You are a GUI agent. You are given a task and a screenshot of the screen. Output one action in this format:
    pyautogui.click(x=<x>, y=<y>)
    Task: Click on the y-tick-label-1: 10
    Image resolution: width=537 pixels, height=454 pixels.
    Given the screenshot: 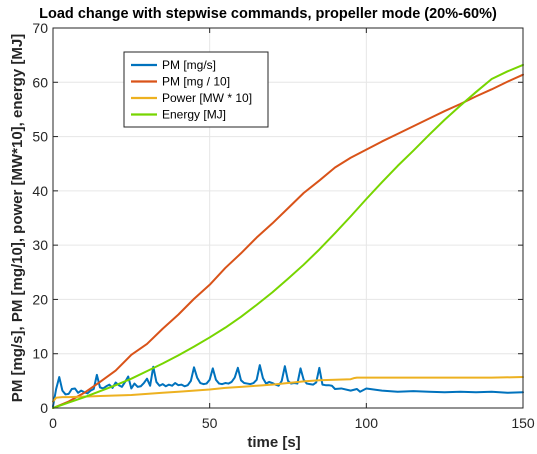 What is the action you would take?
    pyautogui.click(x=40, y=354)
    